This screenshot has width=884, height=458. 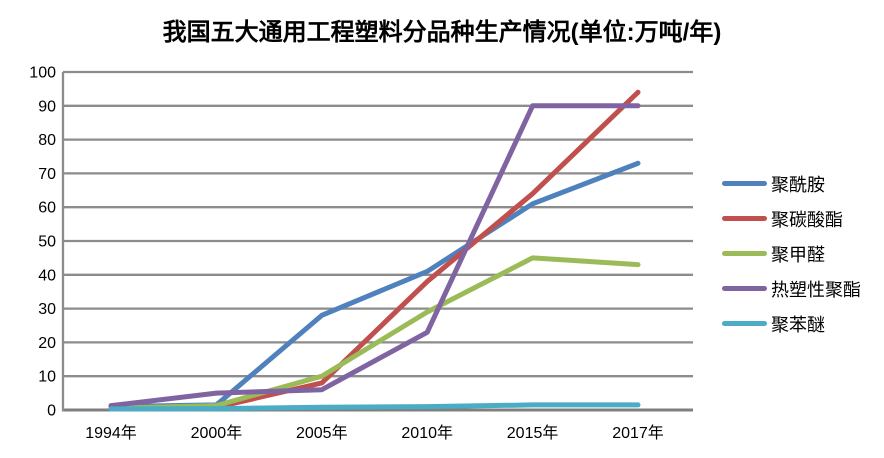 I want to click on legend-label: 热塑性聚酯, so click(x=816, y=289).